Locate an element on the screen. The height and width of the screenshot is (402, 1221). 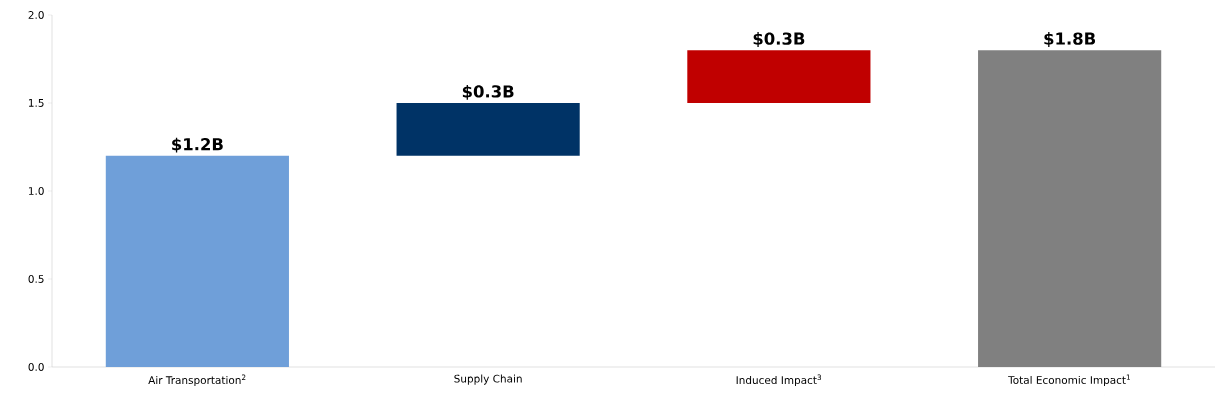
y-tick-label: 2.0 is located at coordinates (36, 15).